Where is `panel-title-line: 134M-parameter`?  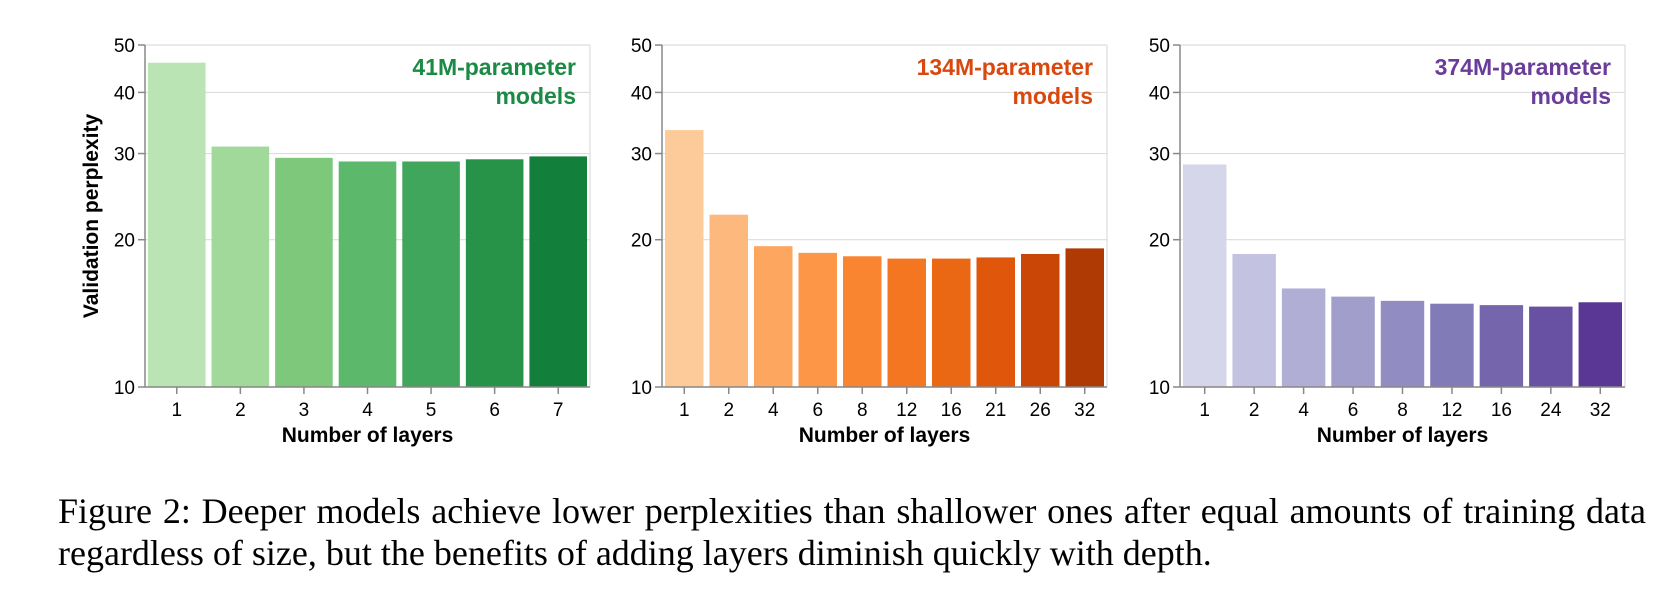 panel-title-line: 134M-parameter is located at coordinates (1005, 67).